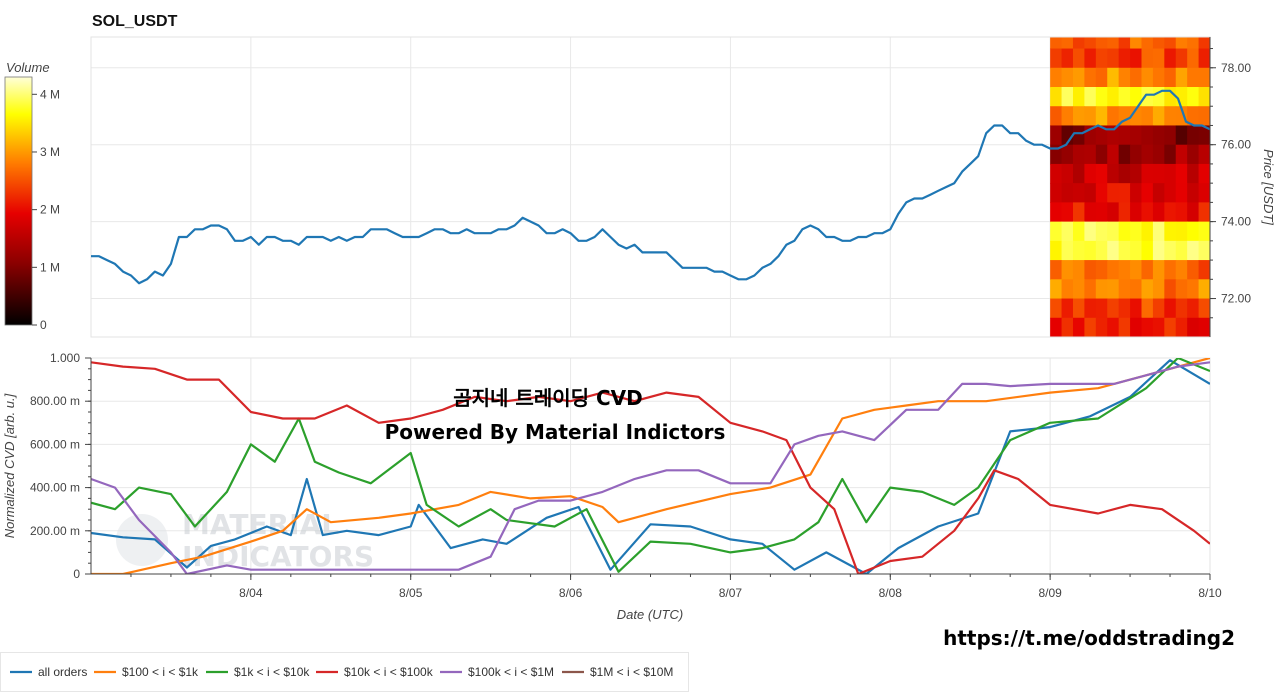 The image size is (1280, 692). Describe the element at coordinates (55, 444) in the screenshot. I see `cvd-tick-label: 600.00 m` at that location.